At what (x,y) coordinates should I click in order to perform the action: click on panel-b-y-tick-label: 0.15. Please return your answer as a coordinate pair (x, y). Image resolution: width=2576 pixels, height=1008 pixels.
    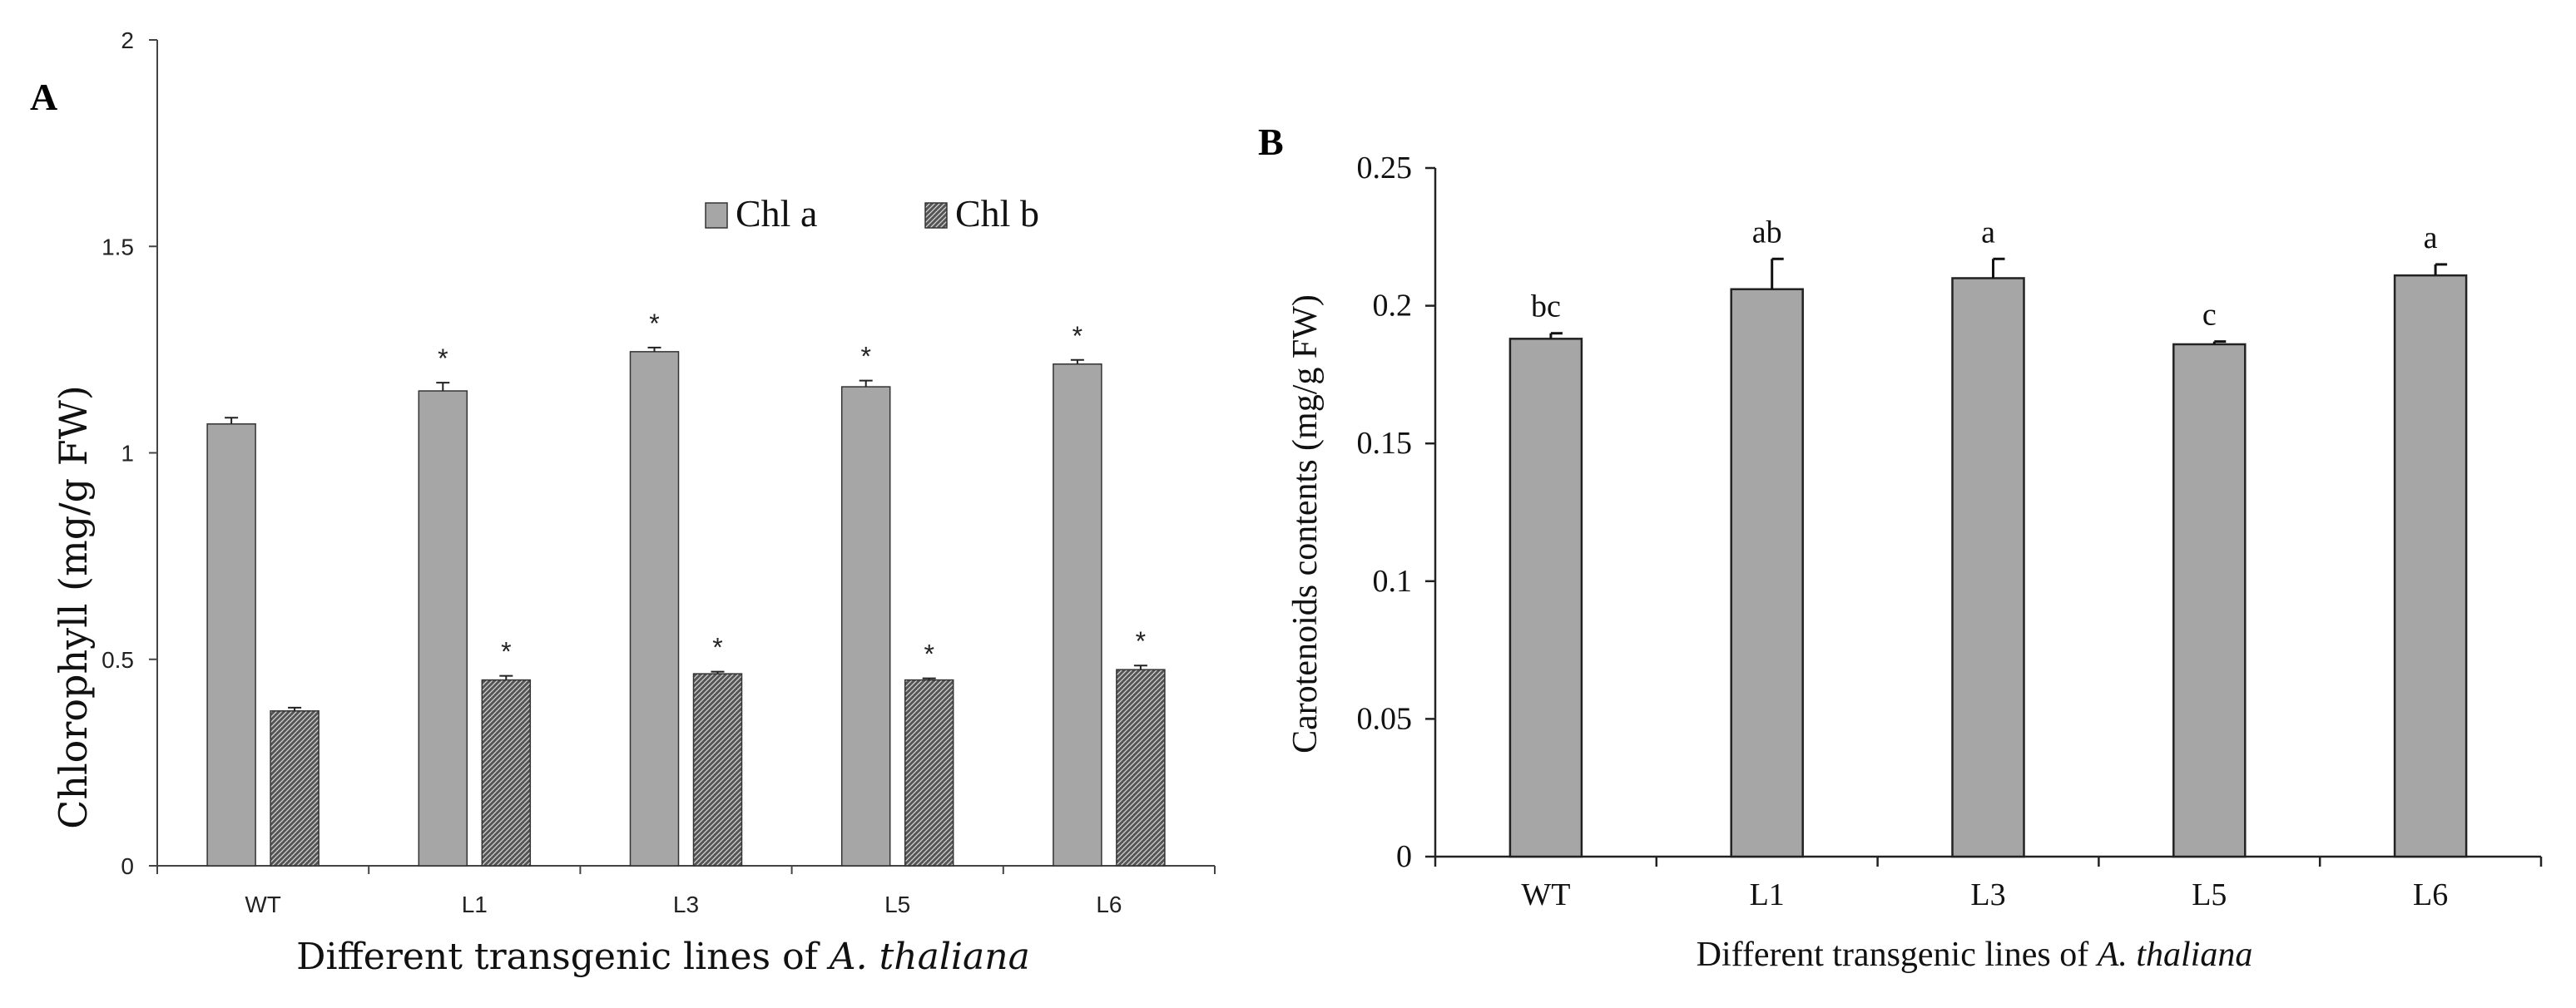
    Looking at the image, I should click on (1385, 443).